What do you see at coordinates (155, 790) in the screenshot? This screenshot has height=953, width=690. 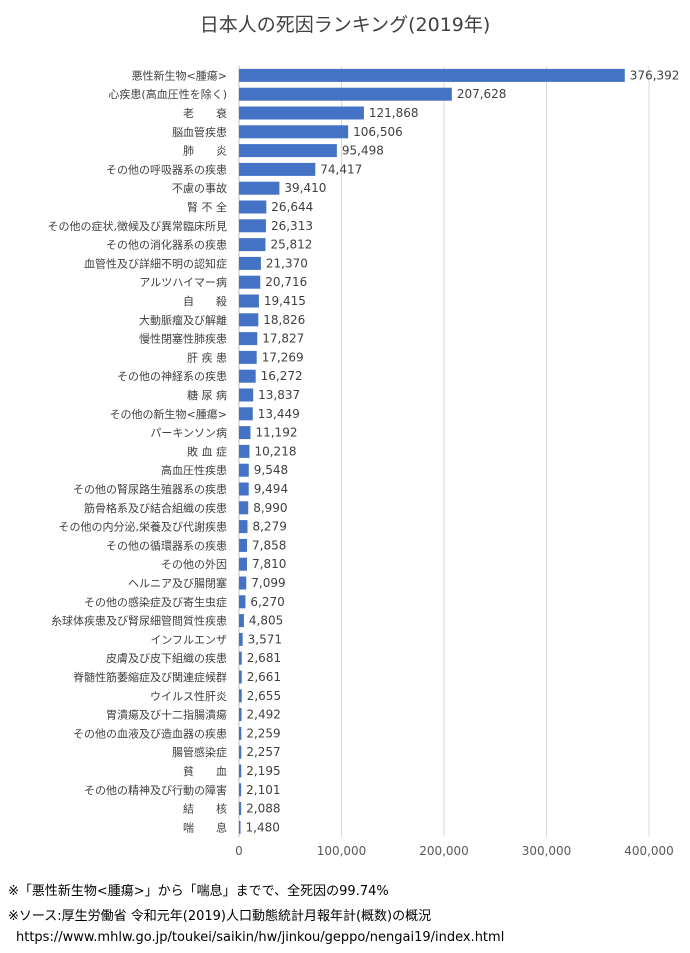 I see `category-label: その他の精神及び行動の障害` at bounding box center [155, 790].